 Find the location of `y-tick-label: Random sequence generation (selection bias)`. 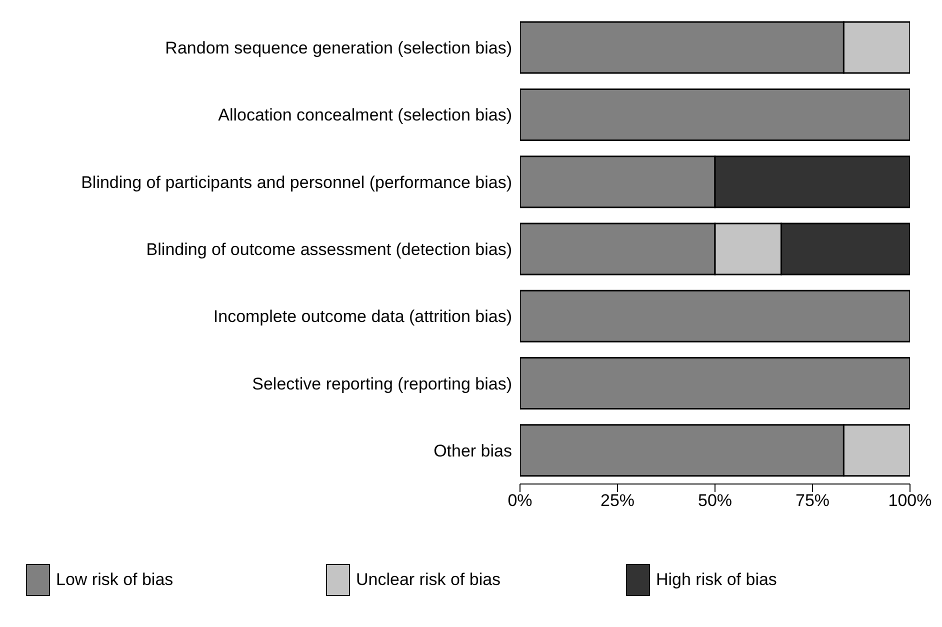

y-tick-label: Random sequence generation (selection bias) is located at coordinates (338, 48).